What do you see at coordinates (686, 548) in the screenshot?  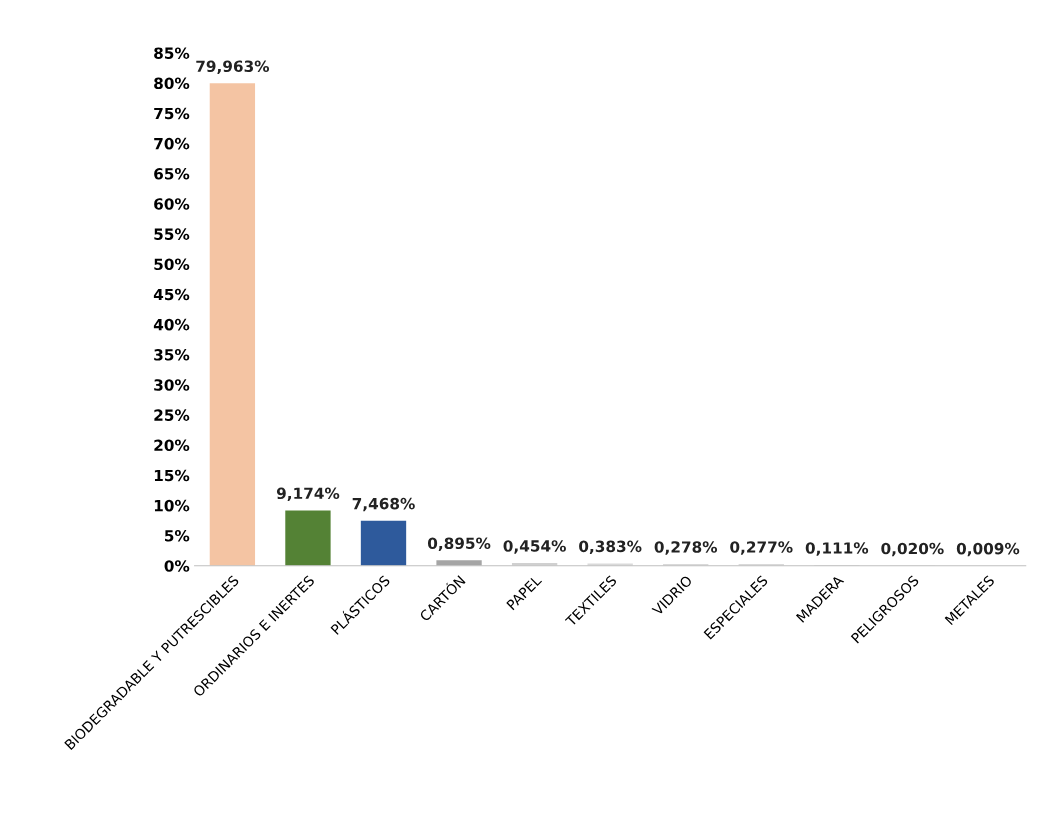 I see `data-label: 0,278%` at bounding box center [686, 548].